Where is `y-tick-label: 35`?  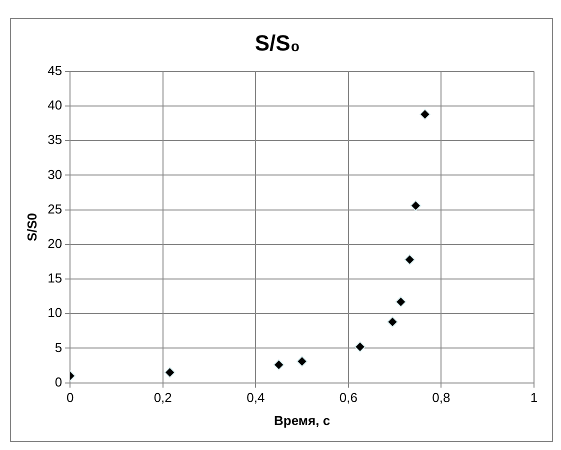 y-tick-label: 35 is located at coordinates (55, 140).